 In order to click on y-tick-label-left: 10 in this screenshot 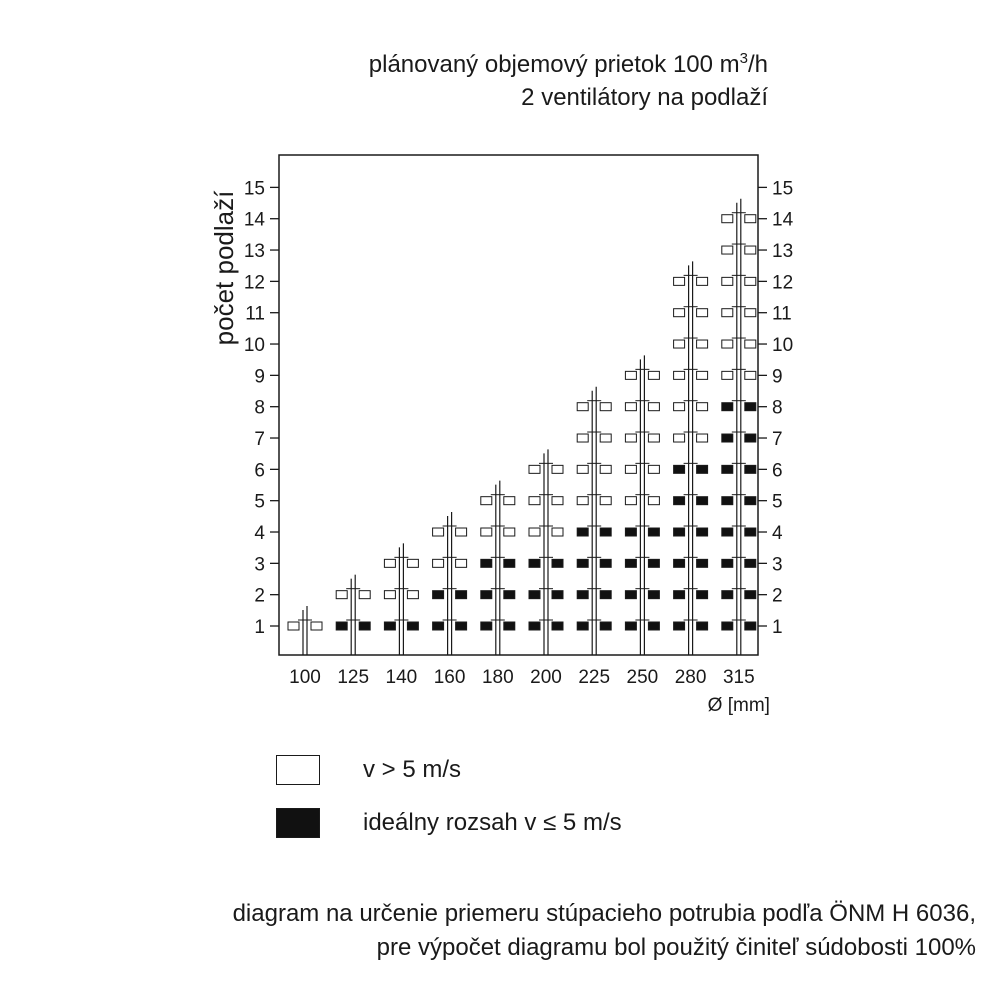, I will do `click(254, 345)`.